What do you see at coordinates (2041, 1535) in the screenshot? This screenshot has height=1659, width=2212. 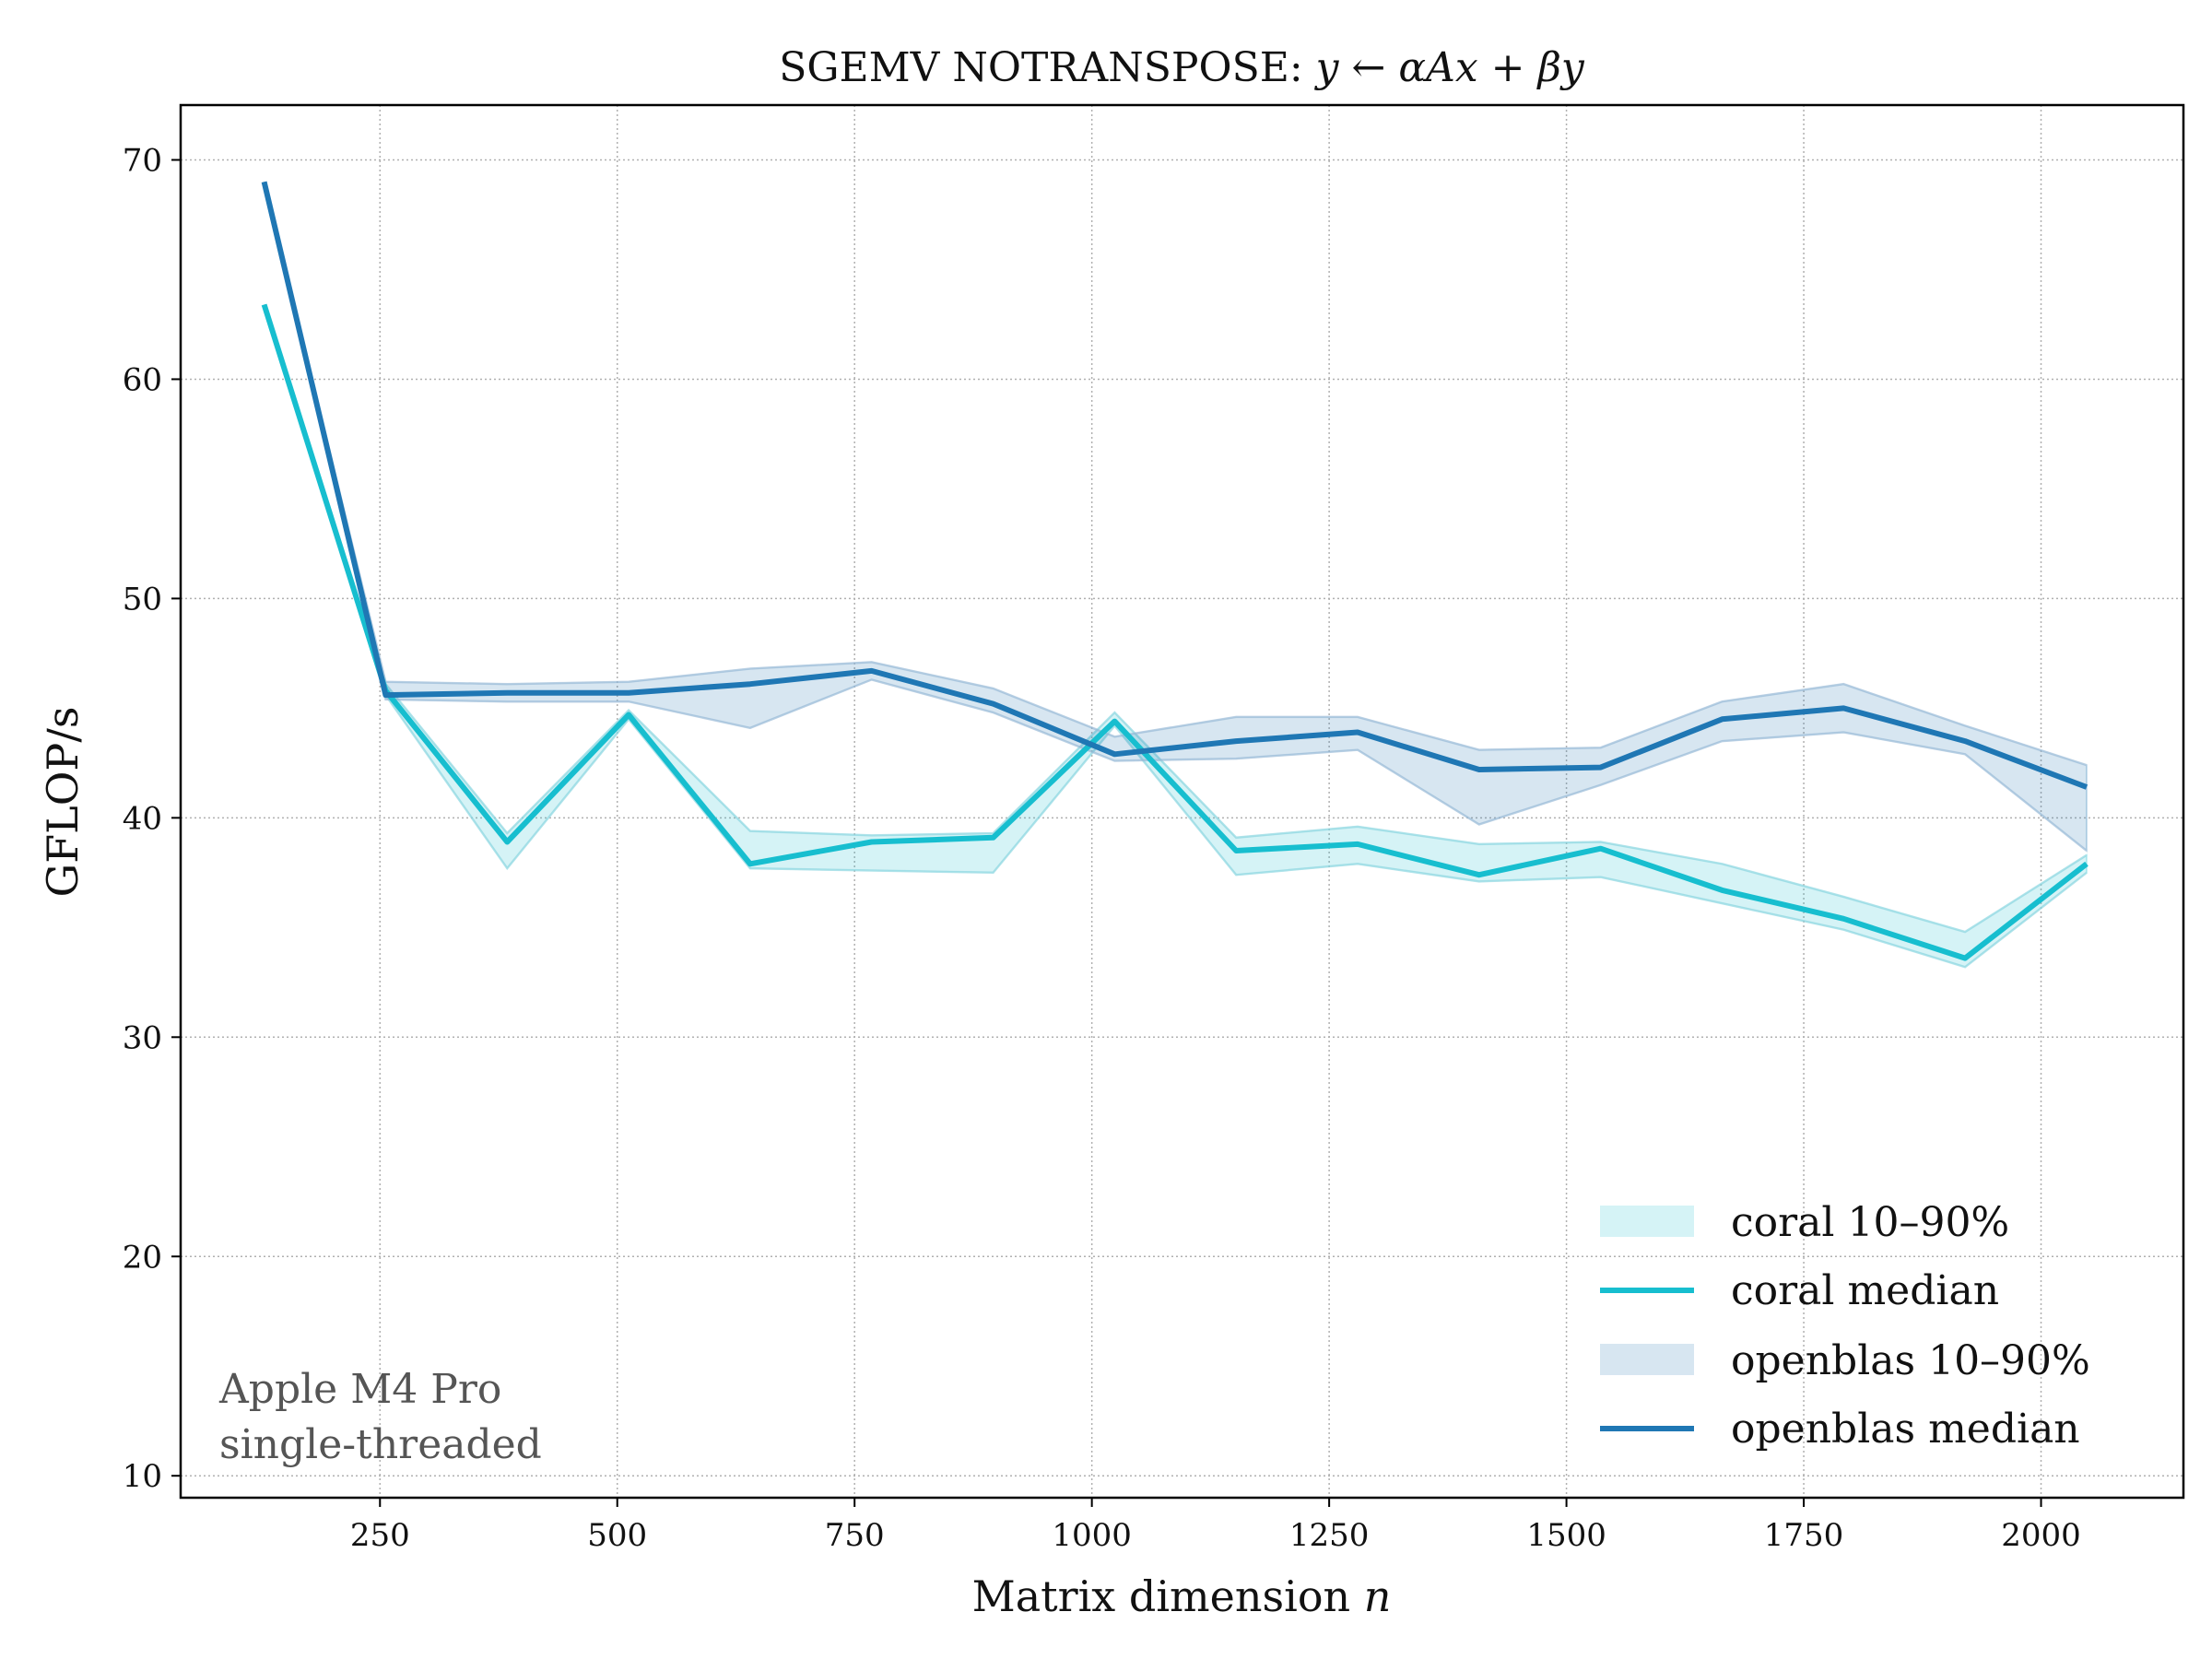 I see `x-tick-label: 2000` at bounding box center [2041, 1535].